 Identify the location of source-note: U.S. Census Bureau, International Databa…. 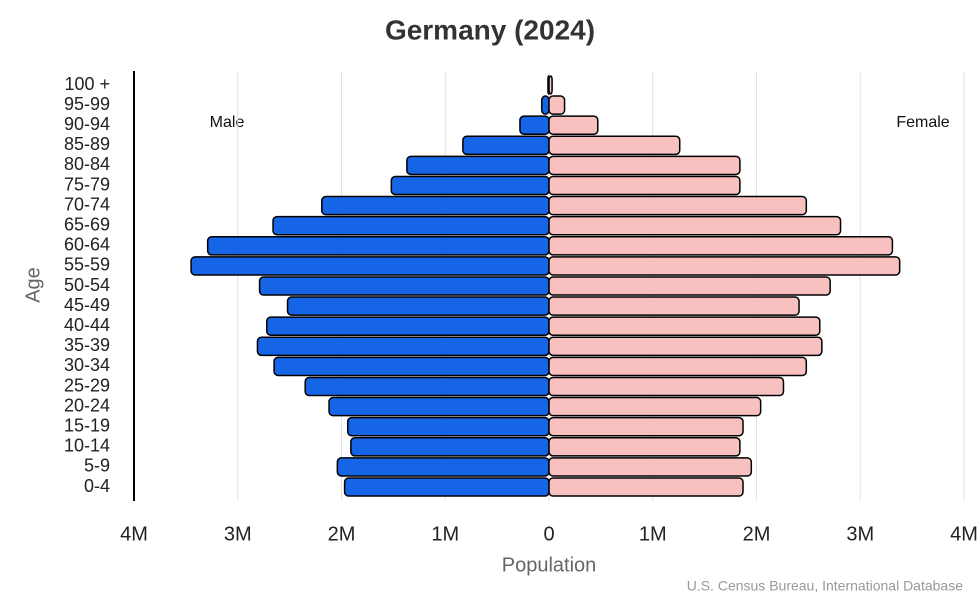
(825, 586).